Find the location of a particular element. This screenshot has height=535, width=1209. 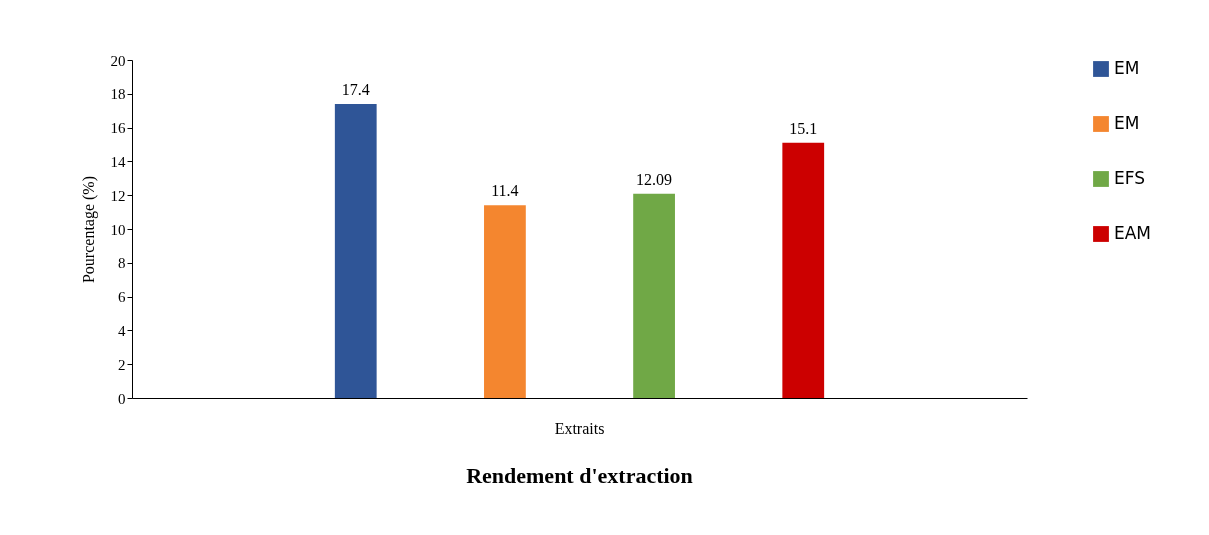

y-tick-label: 18 is located at coordinates (118, 94).